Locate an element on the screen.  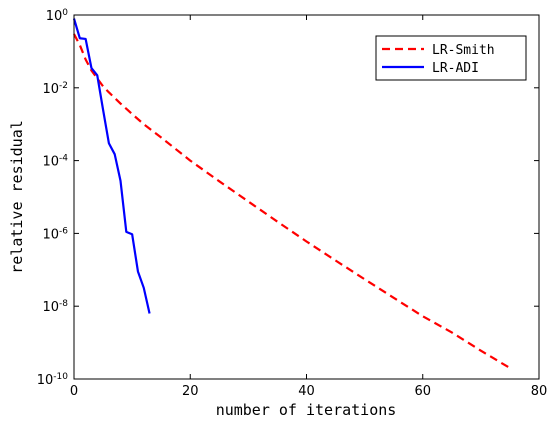
x-tick-label: 80 is located at coordinates (539, 391).